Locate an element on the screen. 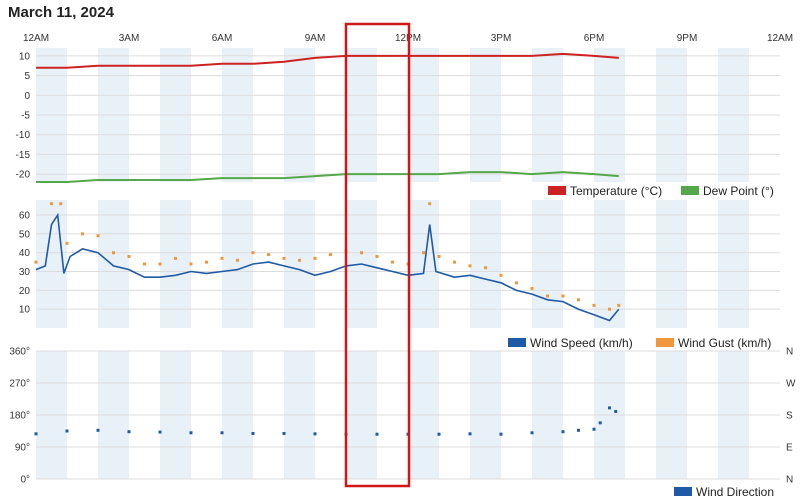 Image resolution: width=800 pixels, height=500 pixels. legend-wind-direction-swatch is located at coordinates (683, 491).